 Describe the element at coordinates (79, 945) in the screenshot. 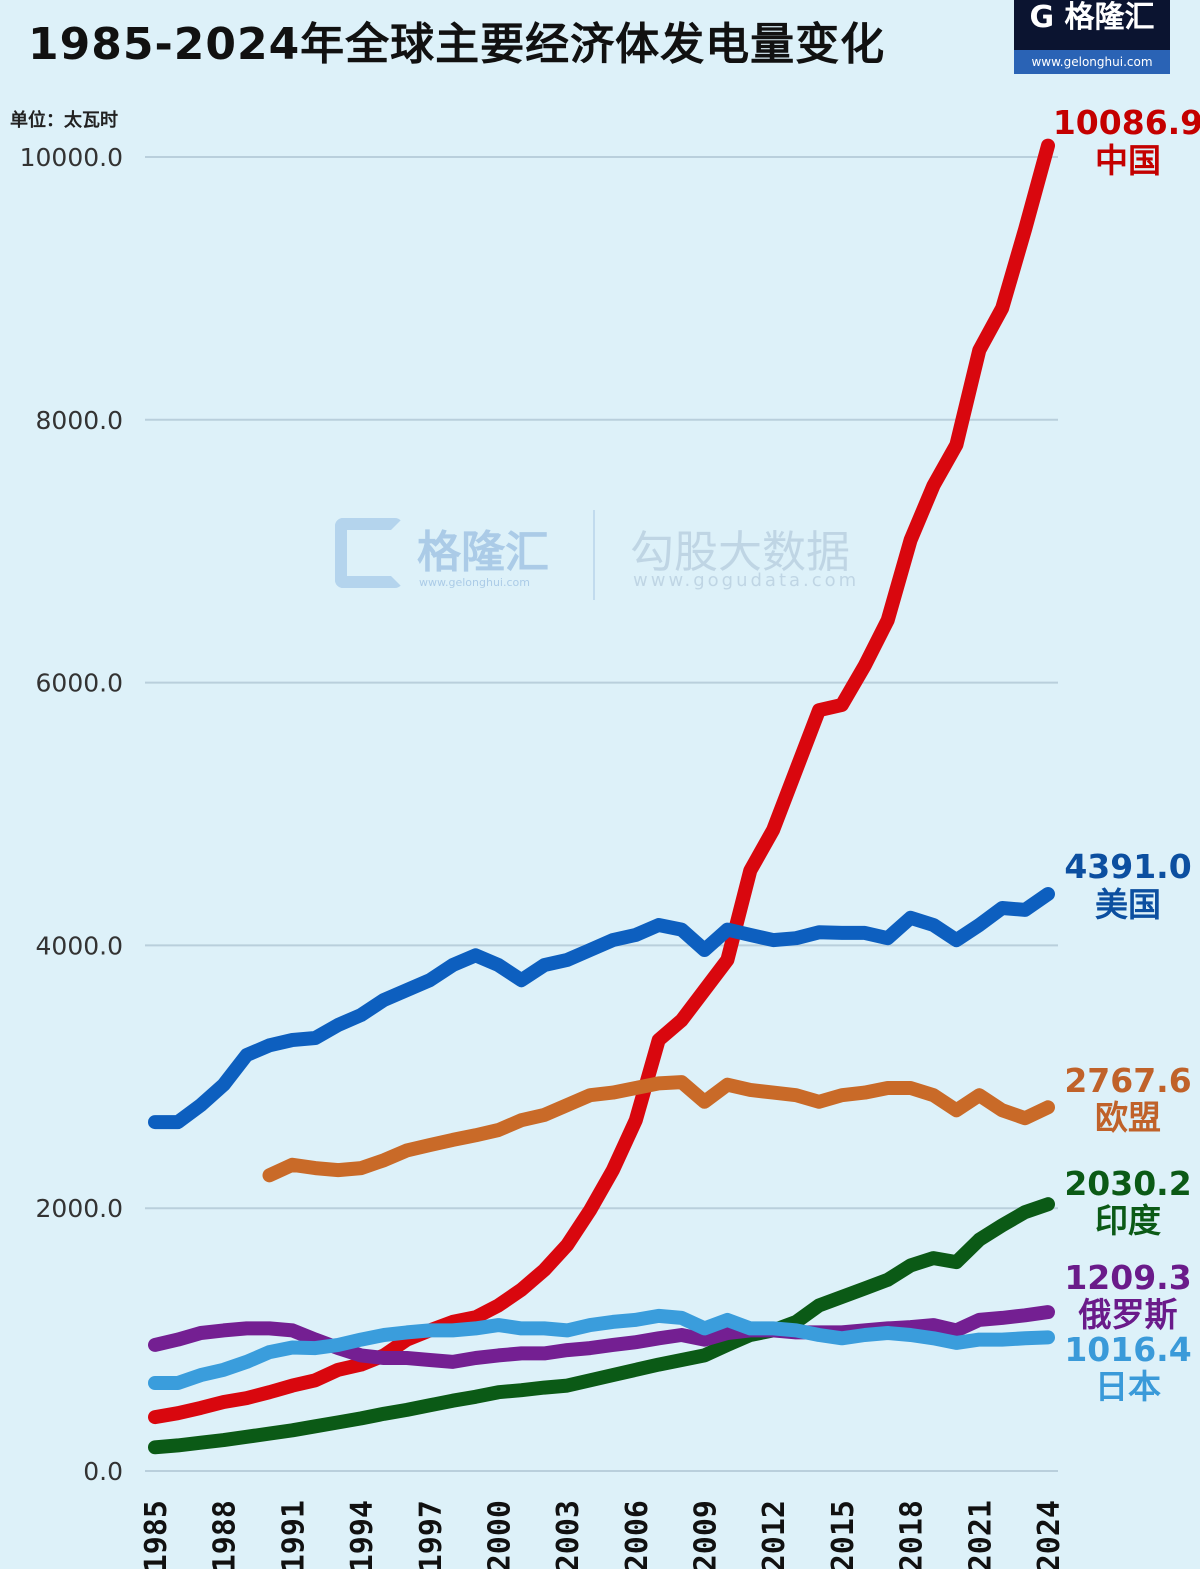

I see `y-tick-label: 4000.0` at that location.